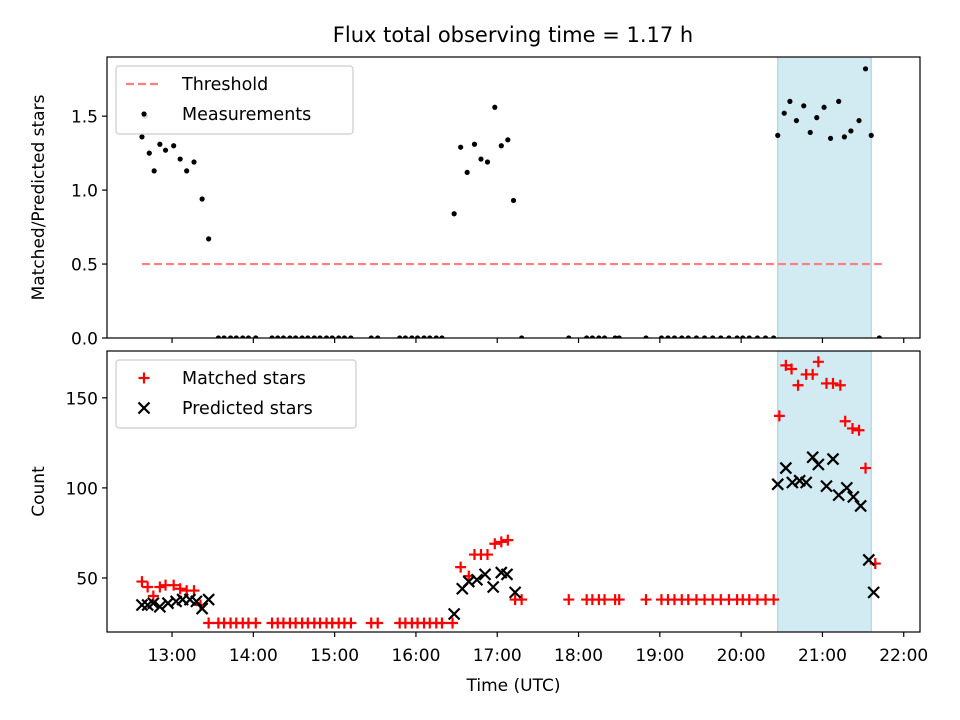 The image size is (960, 720). What do you see at coordinates (82, 489) in the screenshot?
I see `panel2-y-tick-label: 100` at bounding box center [82, 489].